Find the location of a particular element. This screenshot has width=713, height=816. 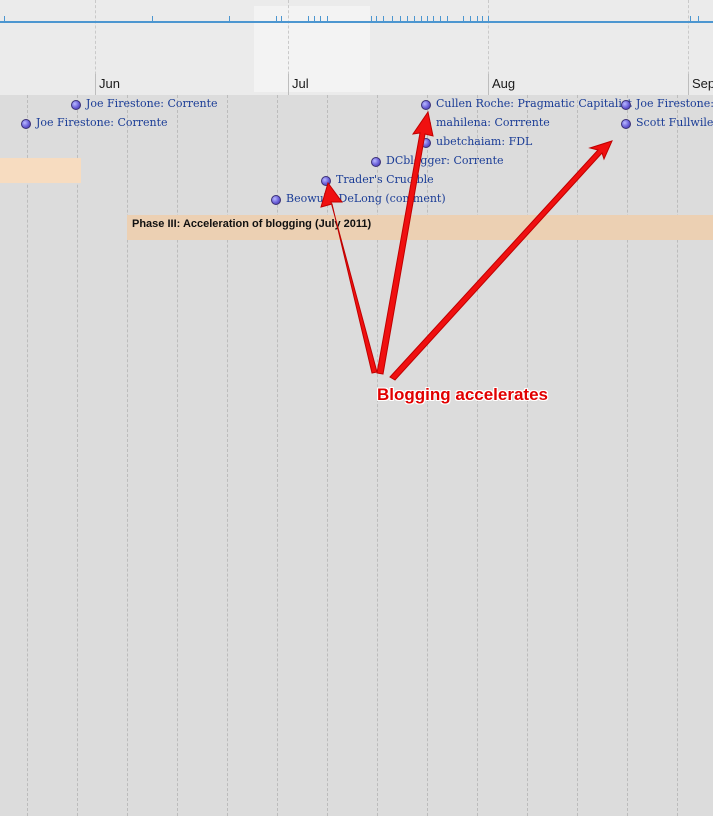

event-label: mahilena: Corrrente is located at coordinates (493, 122).